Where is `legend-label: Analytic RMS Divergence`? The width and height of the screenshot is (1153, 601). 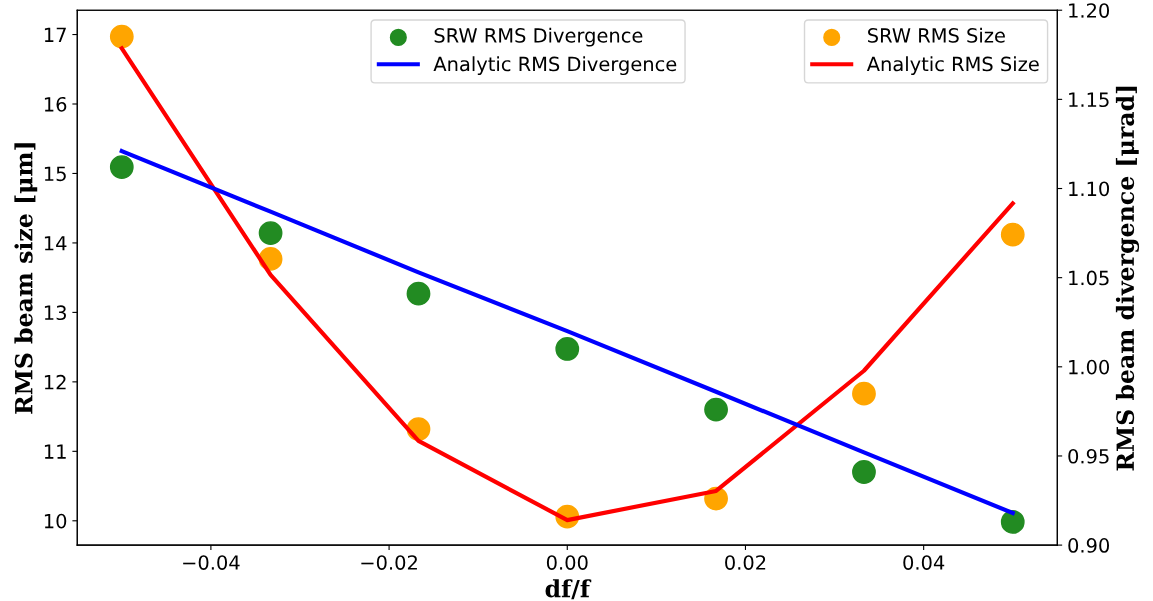
legend-label: Analytic RMS Divergence is located at coordinates (555, 66).